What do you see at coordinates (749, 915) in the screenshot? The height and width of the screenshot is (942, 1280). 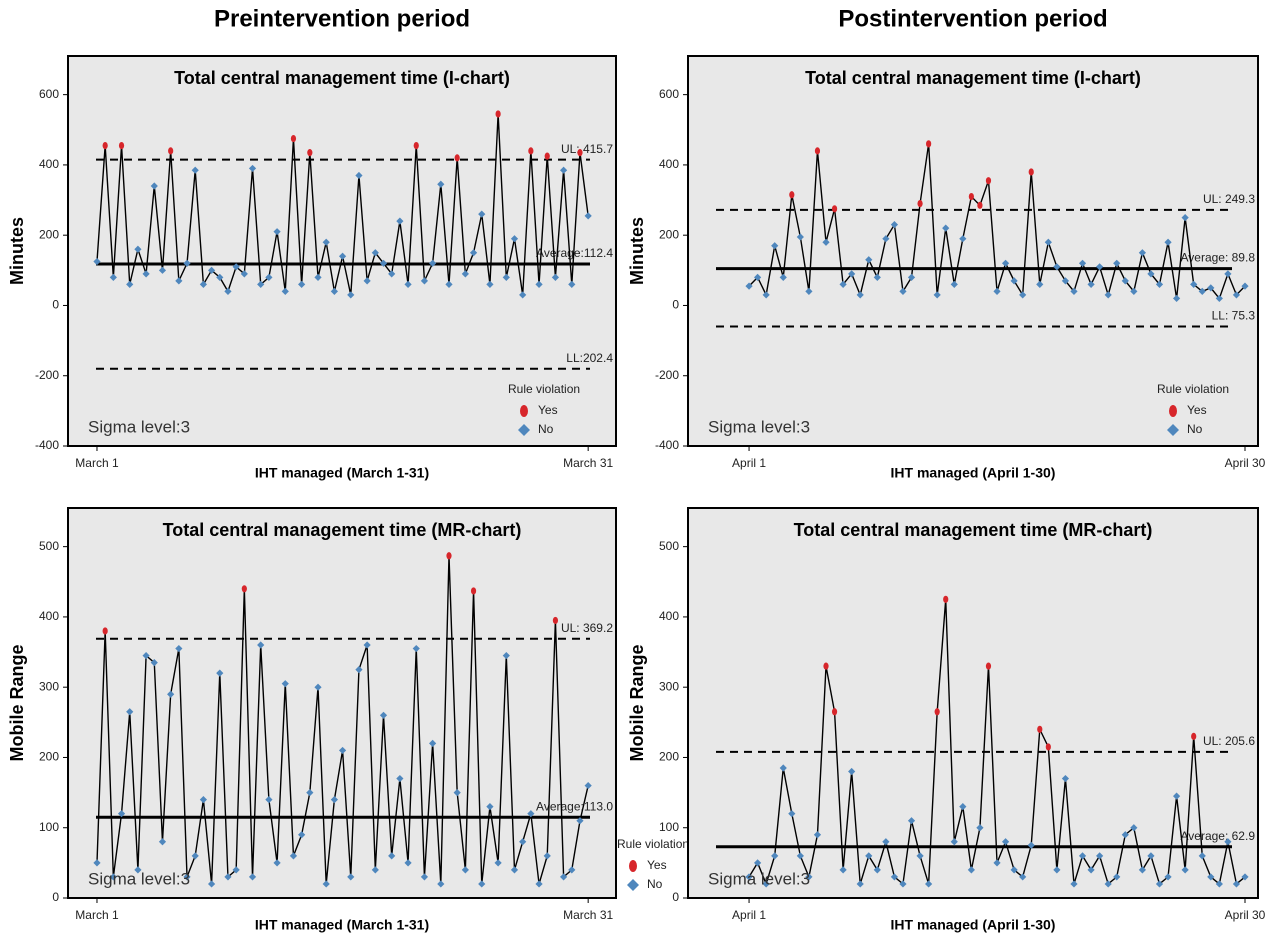 I see `x-tick-label: April 1` at bounding box center [749, 915].